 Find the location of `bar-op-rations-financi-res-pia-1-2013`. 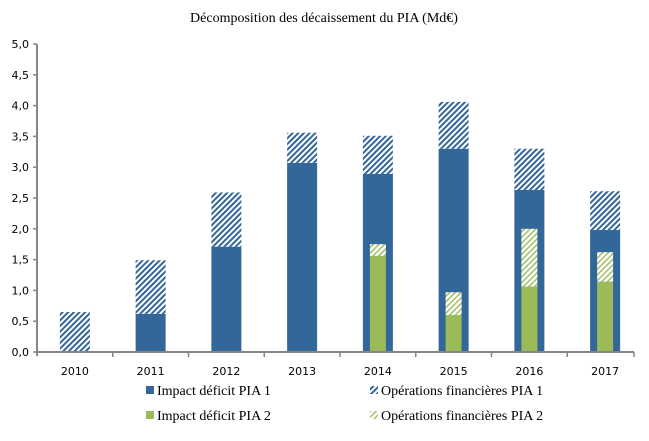

bar-op-rations-financi-res-pia-1-2013 is located at coordinates (302, 147).